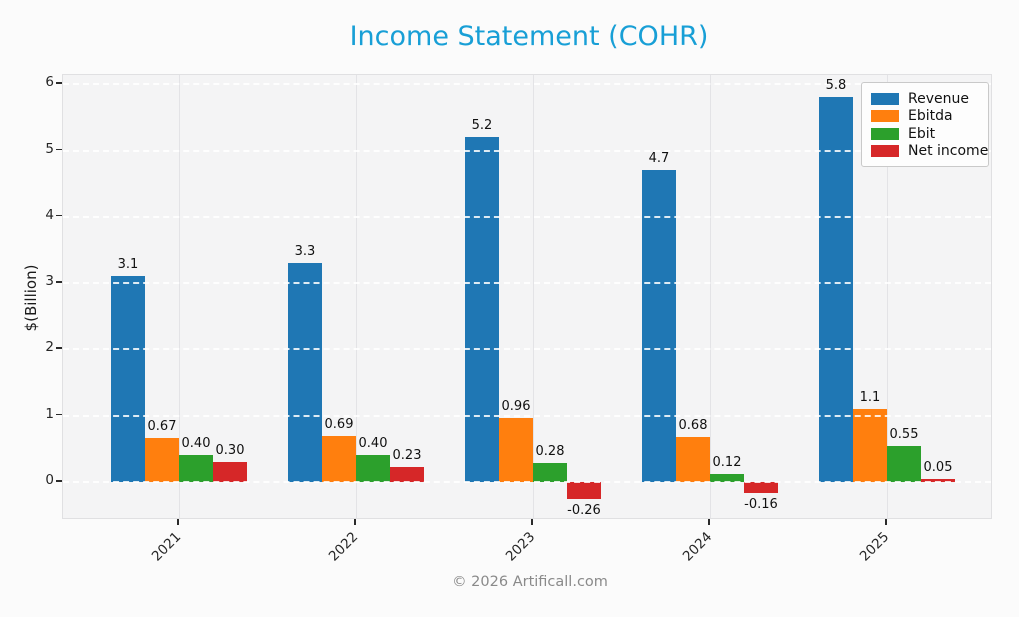 Image resolution: width=1019 pixels, height=617 pixels. I want to click on bar-value-label-net-income-2022: 0.23, so click(407, 455).